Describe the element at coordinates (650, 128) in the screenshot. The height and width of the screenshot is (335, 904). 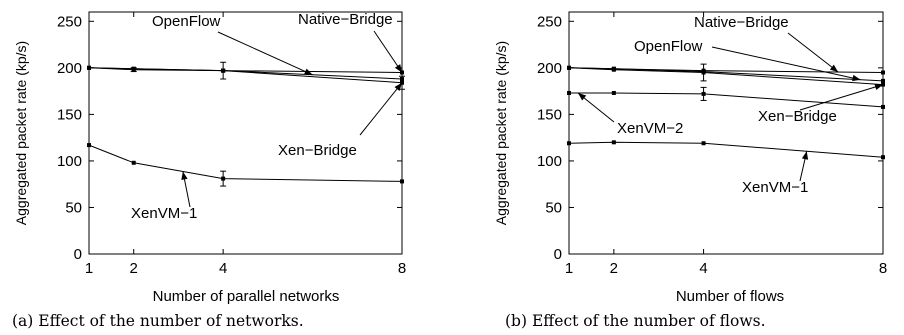
I see `annotation-label: XenVM−2` at that location.